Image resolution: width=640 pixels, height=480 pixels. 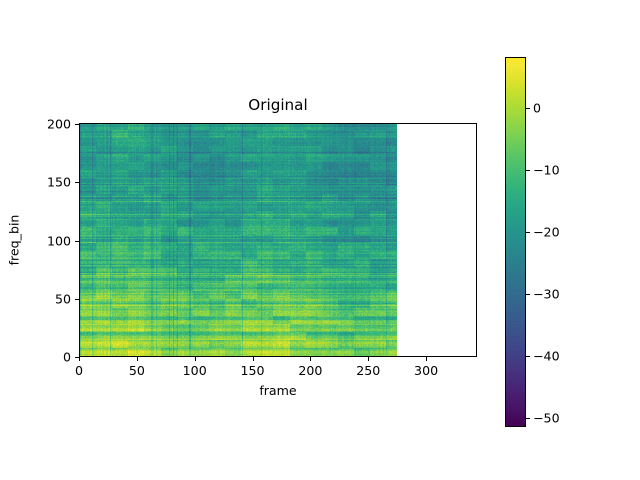 I want to click on x-tick-label: 200, so click(x=310, y=370).